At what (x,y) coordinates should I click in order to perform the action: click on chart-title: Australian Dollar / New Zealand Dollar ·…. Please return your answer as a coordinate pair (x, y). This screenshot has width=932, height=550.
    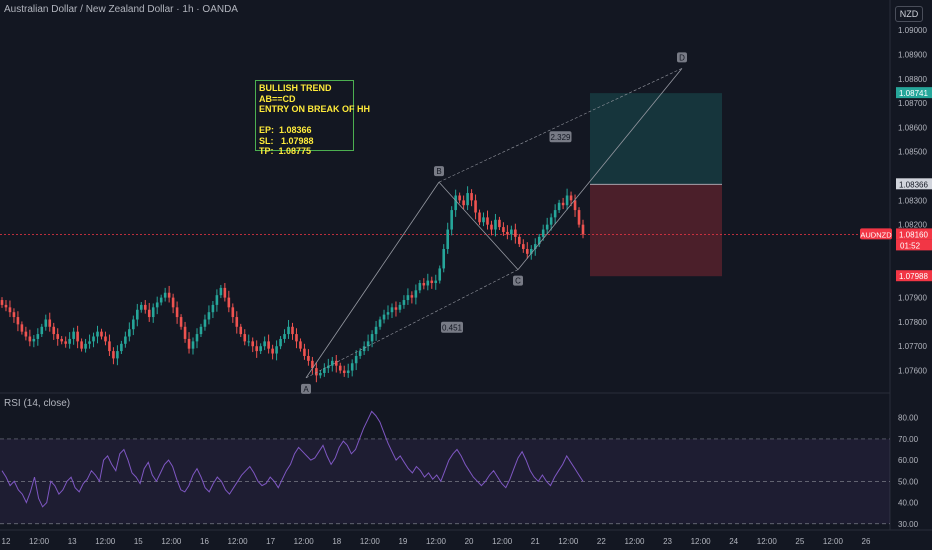
    Looking at the image, I should click on (121, 9).